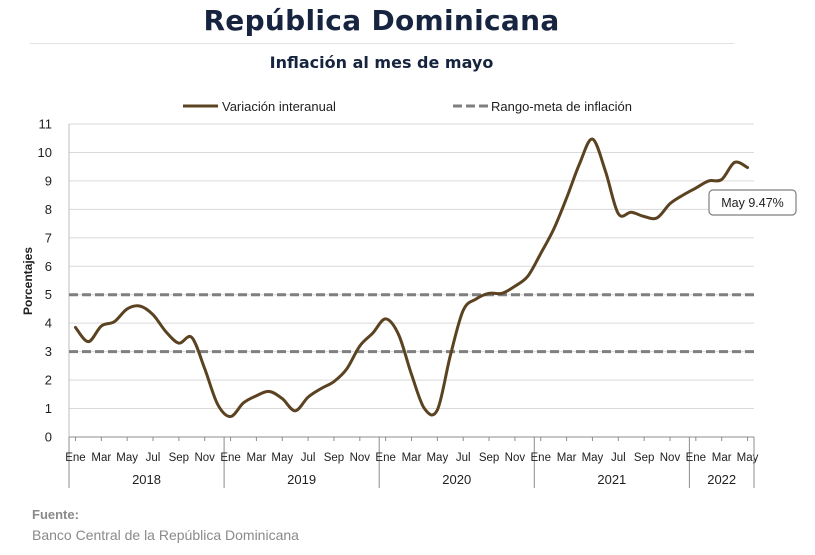  What do you see at coordinates (48, 323) in the screenshot?
I see `y-tick-label: 4` at bounding box center [48, 323].